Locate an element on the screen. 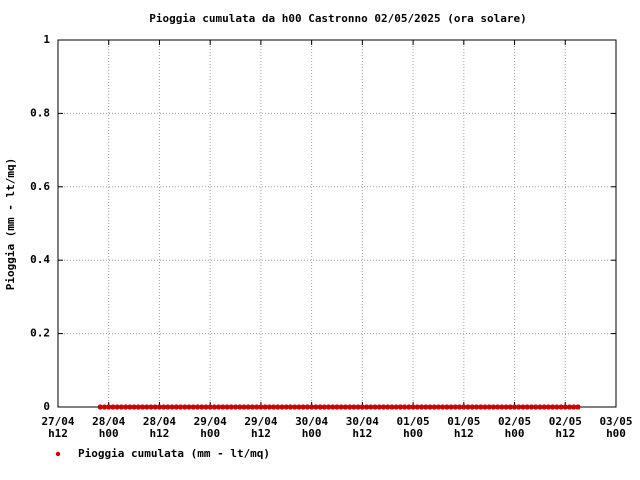  legend-marker is located at coordinates (58, 454).